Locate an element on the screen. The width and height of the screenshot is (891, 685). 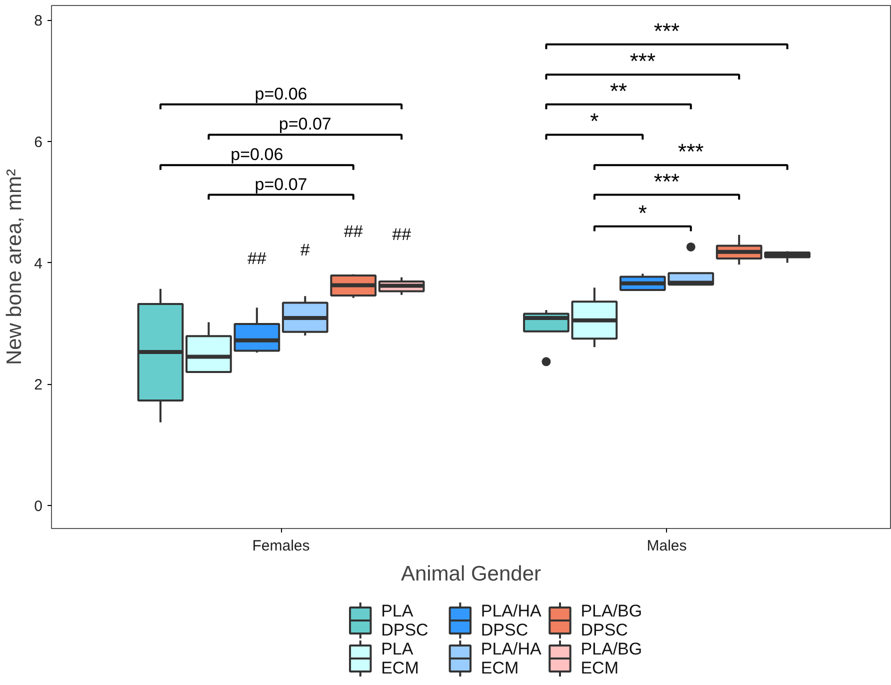
y-tick-label: 6 is located at coordinates (38, 142).